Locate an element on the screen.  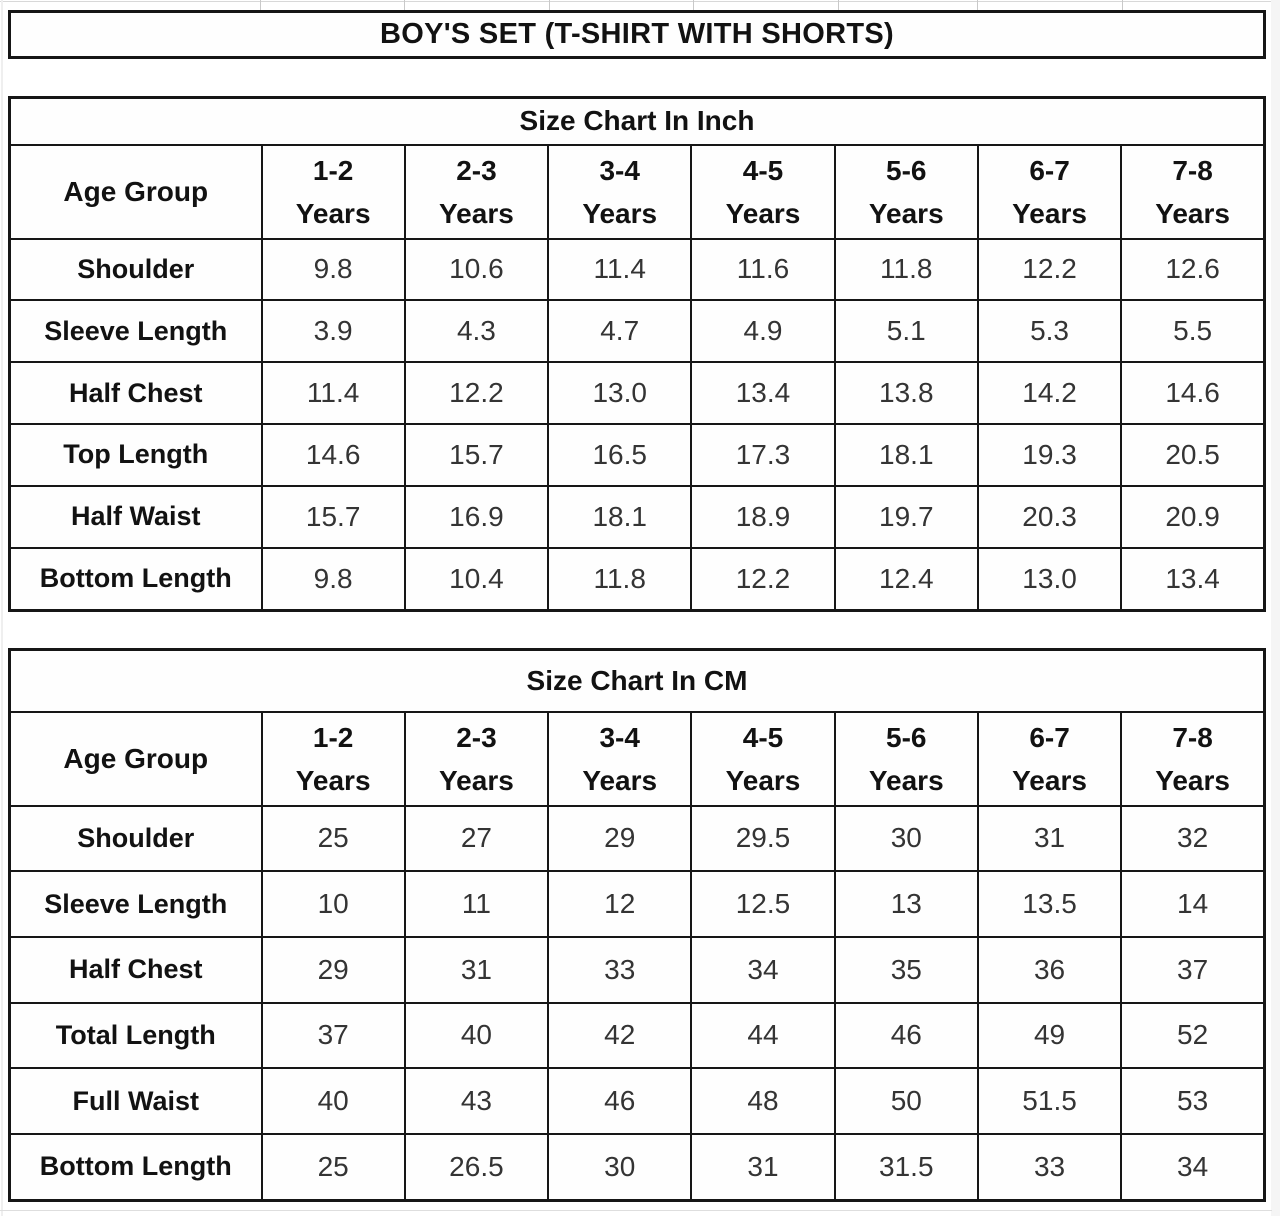
measurement-label: Bottom Length is located at coordinates (135, 579).